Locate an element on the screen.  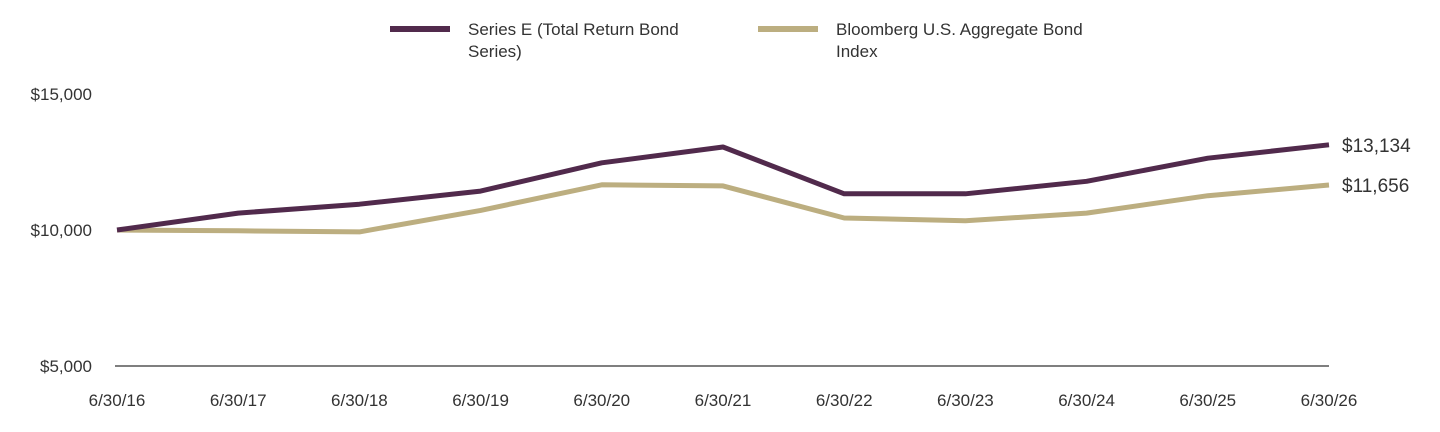
legend-label: Index is located at coordinates (857, 51).